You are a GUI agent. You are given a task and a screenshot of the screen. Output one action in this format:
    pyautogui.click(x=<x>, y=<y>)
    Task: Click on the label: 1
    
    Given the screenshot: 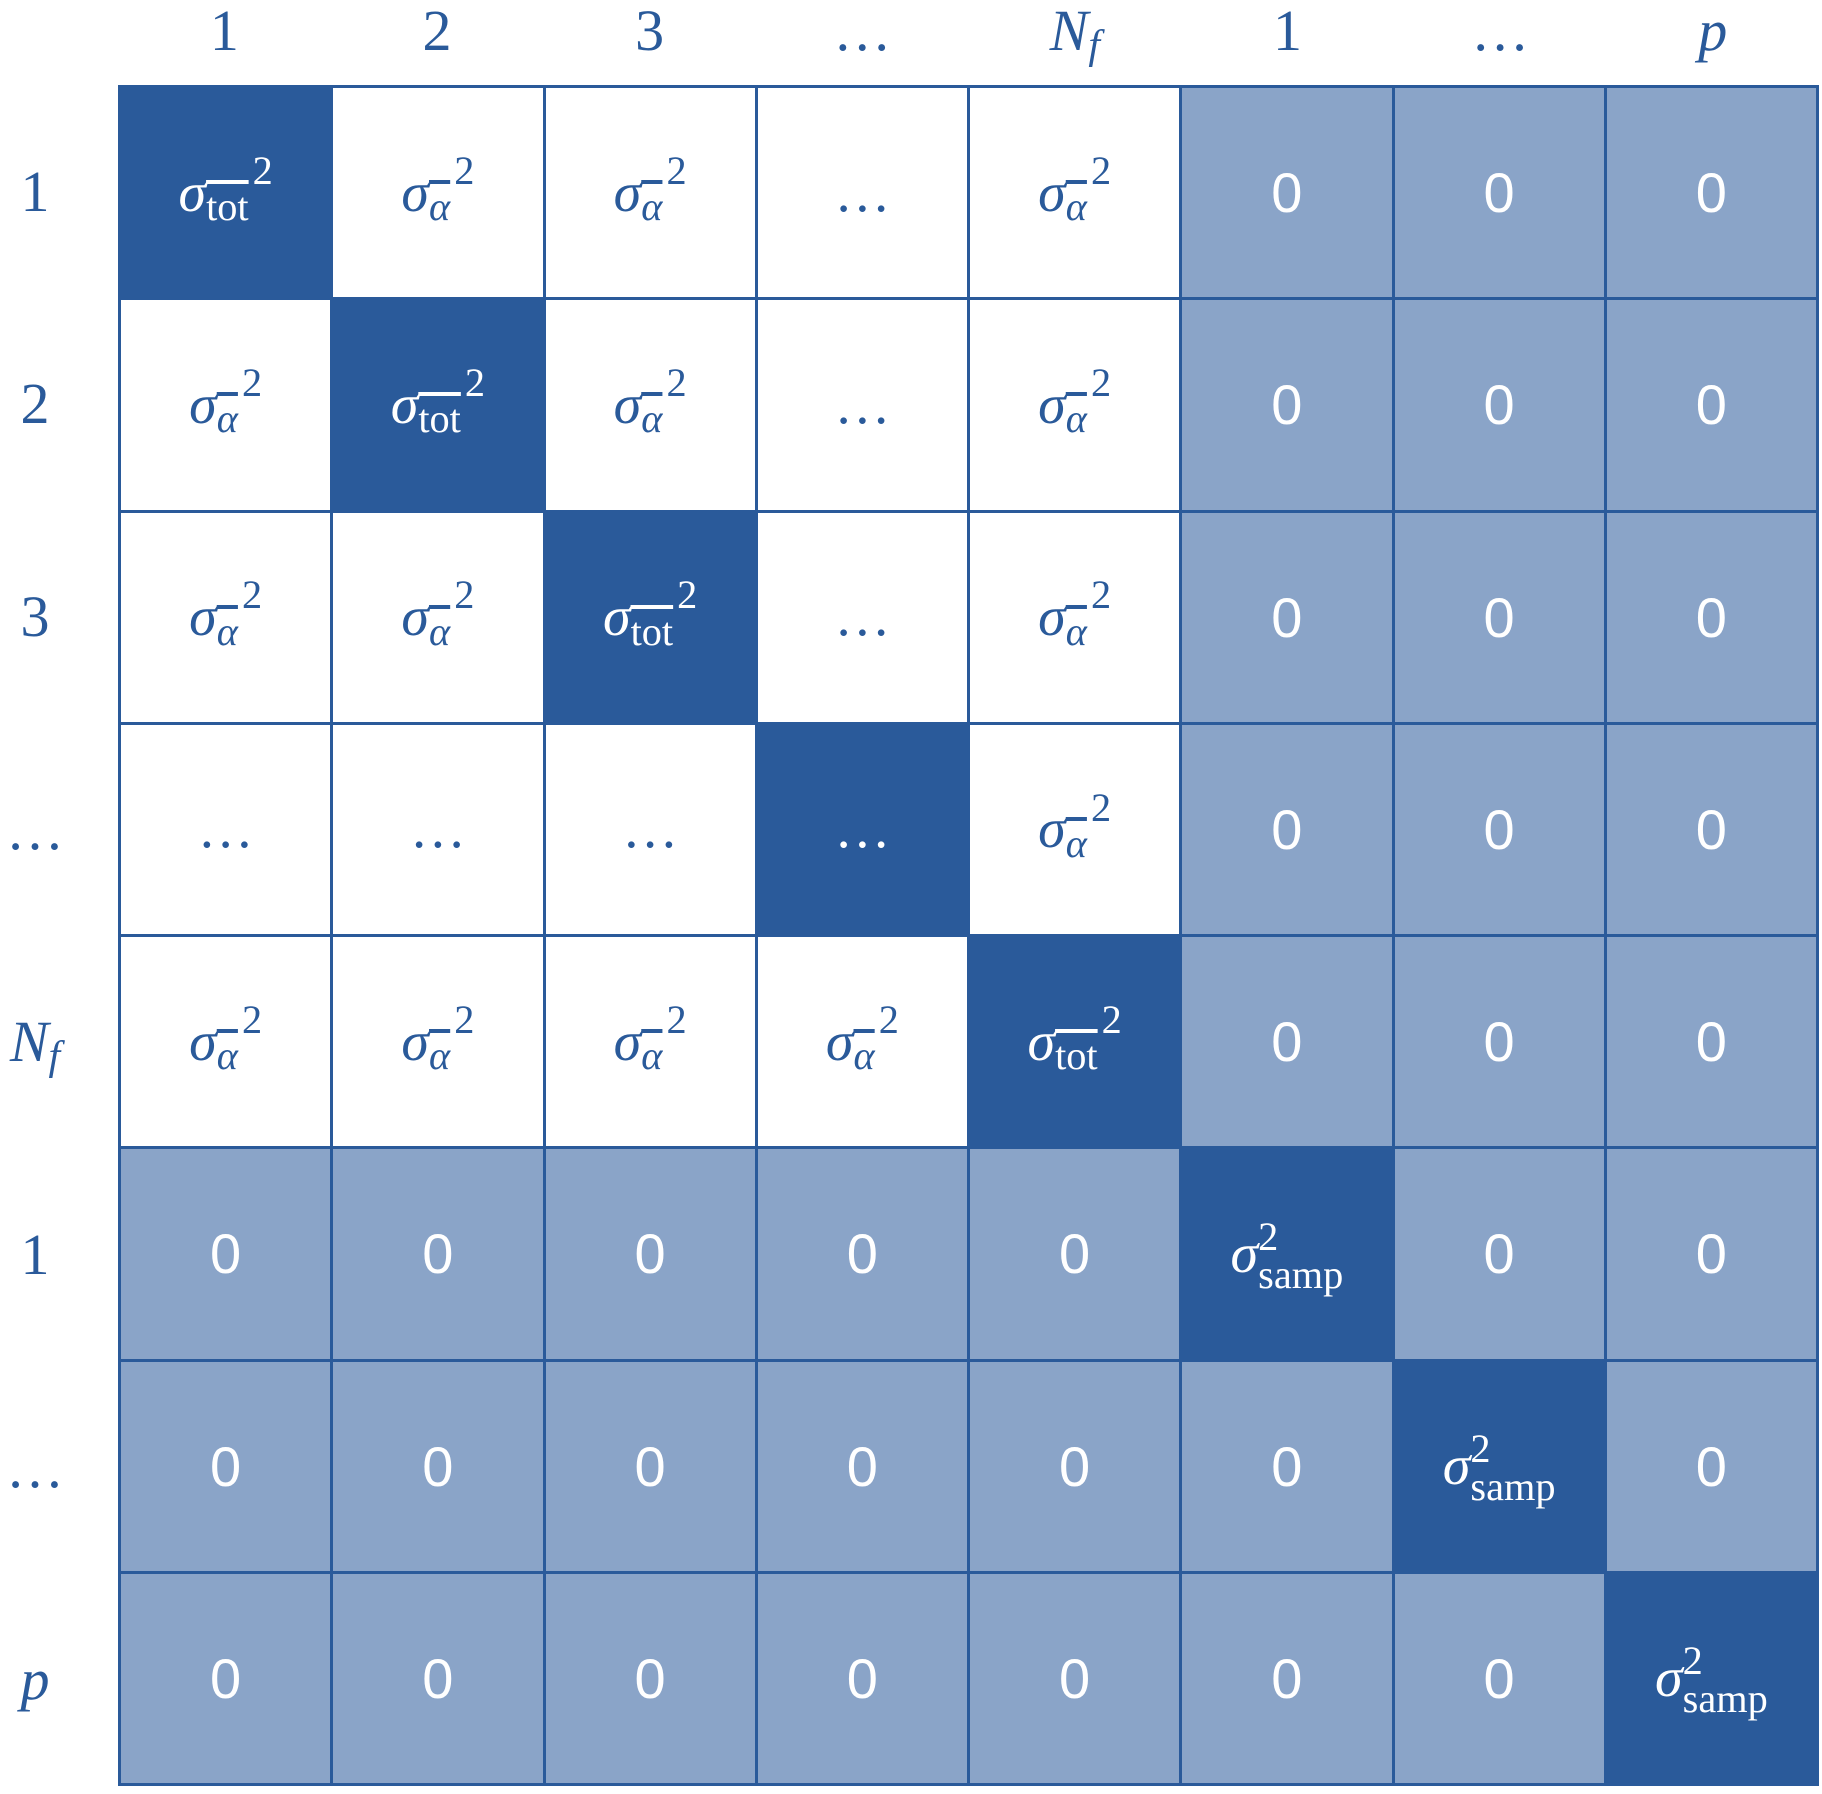 What is the action you would take?
    pyautogui.click(x=35, y=191)
    